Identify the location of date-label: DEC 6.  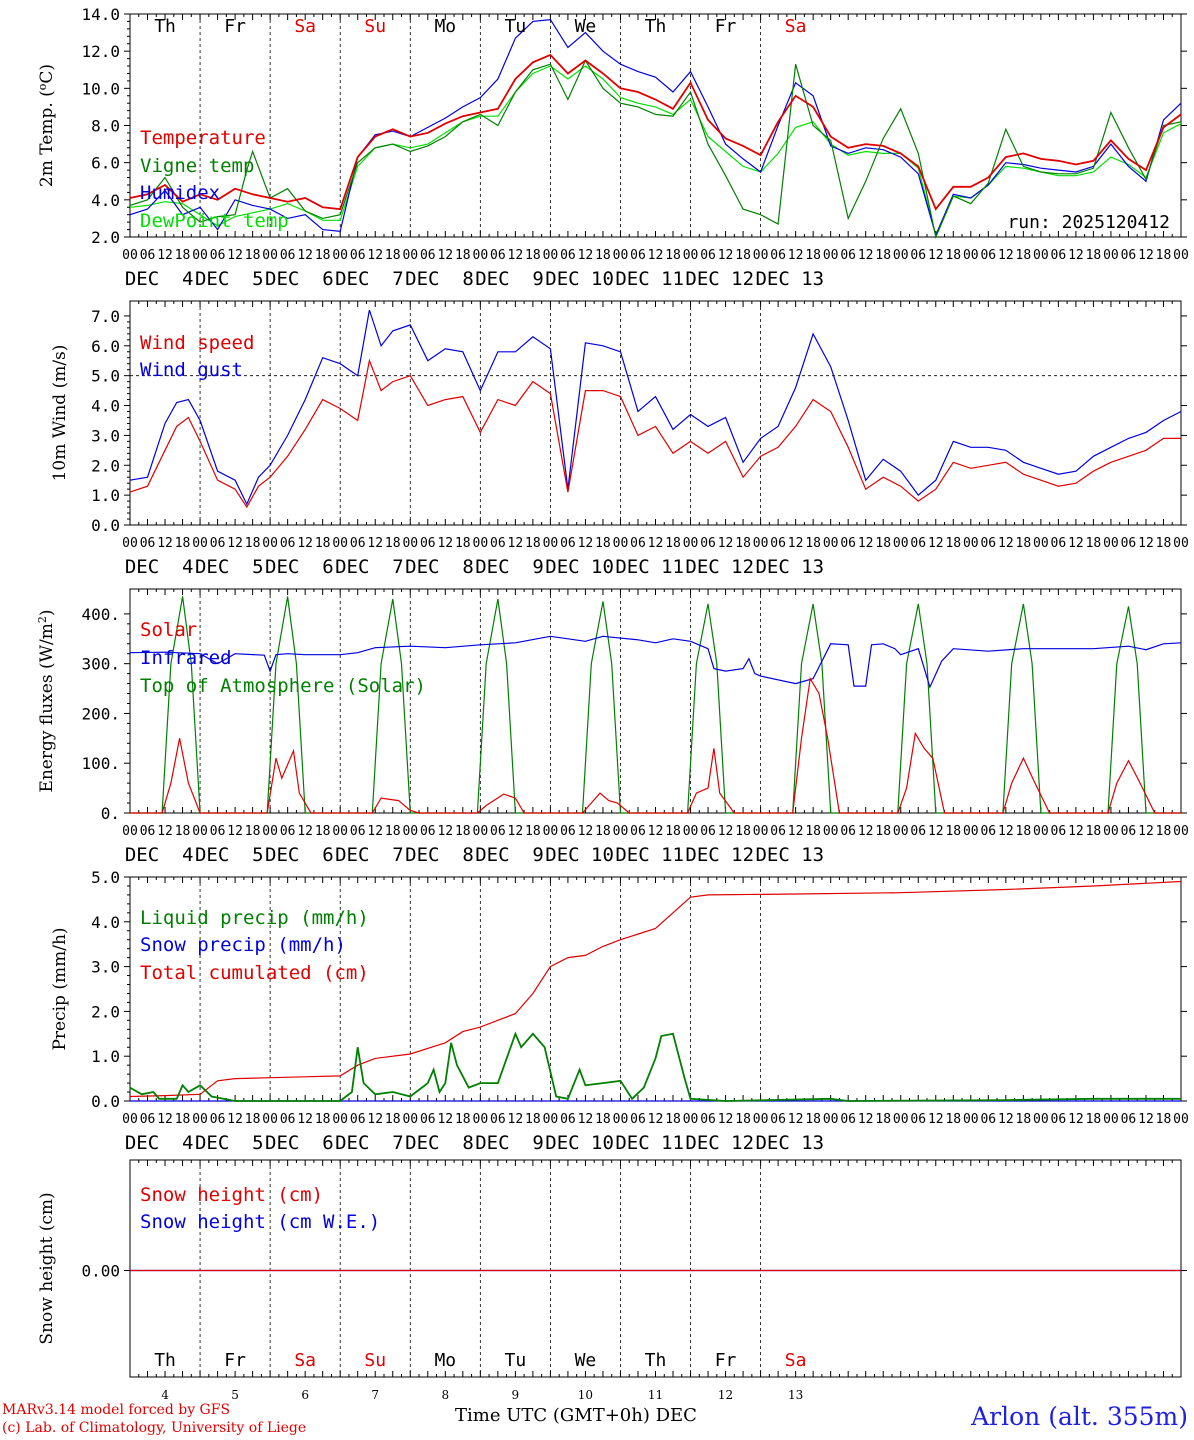
(299, 567).